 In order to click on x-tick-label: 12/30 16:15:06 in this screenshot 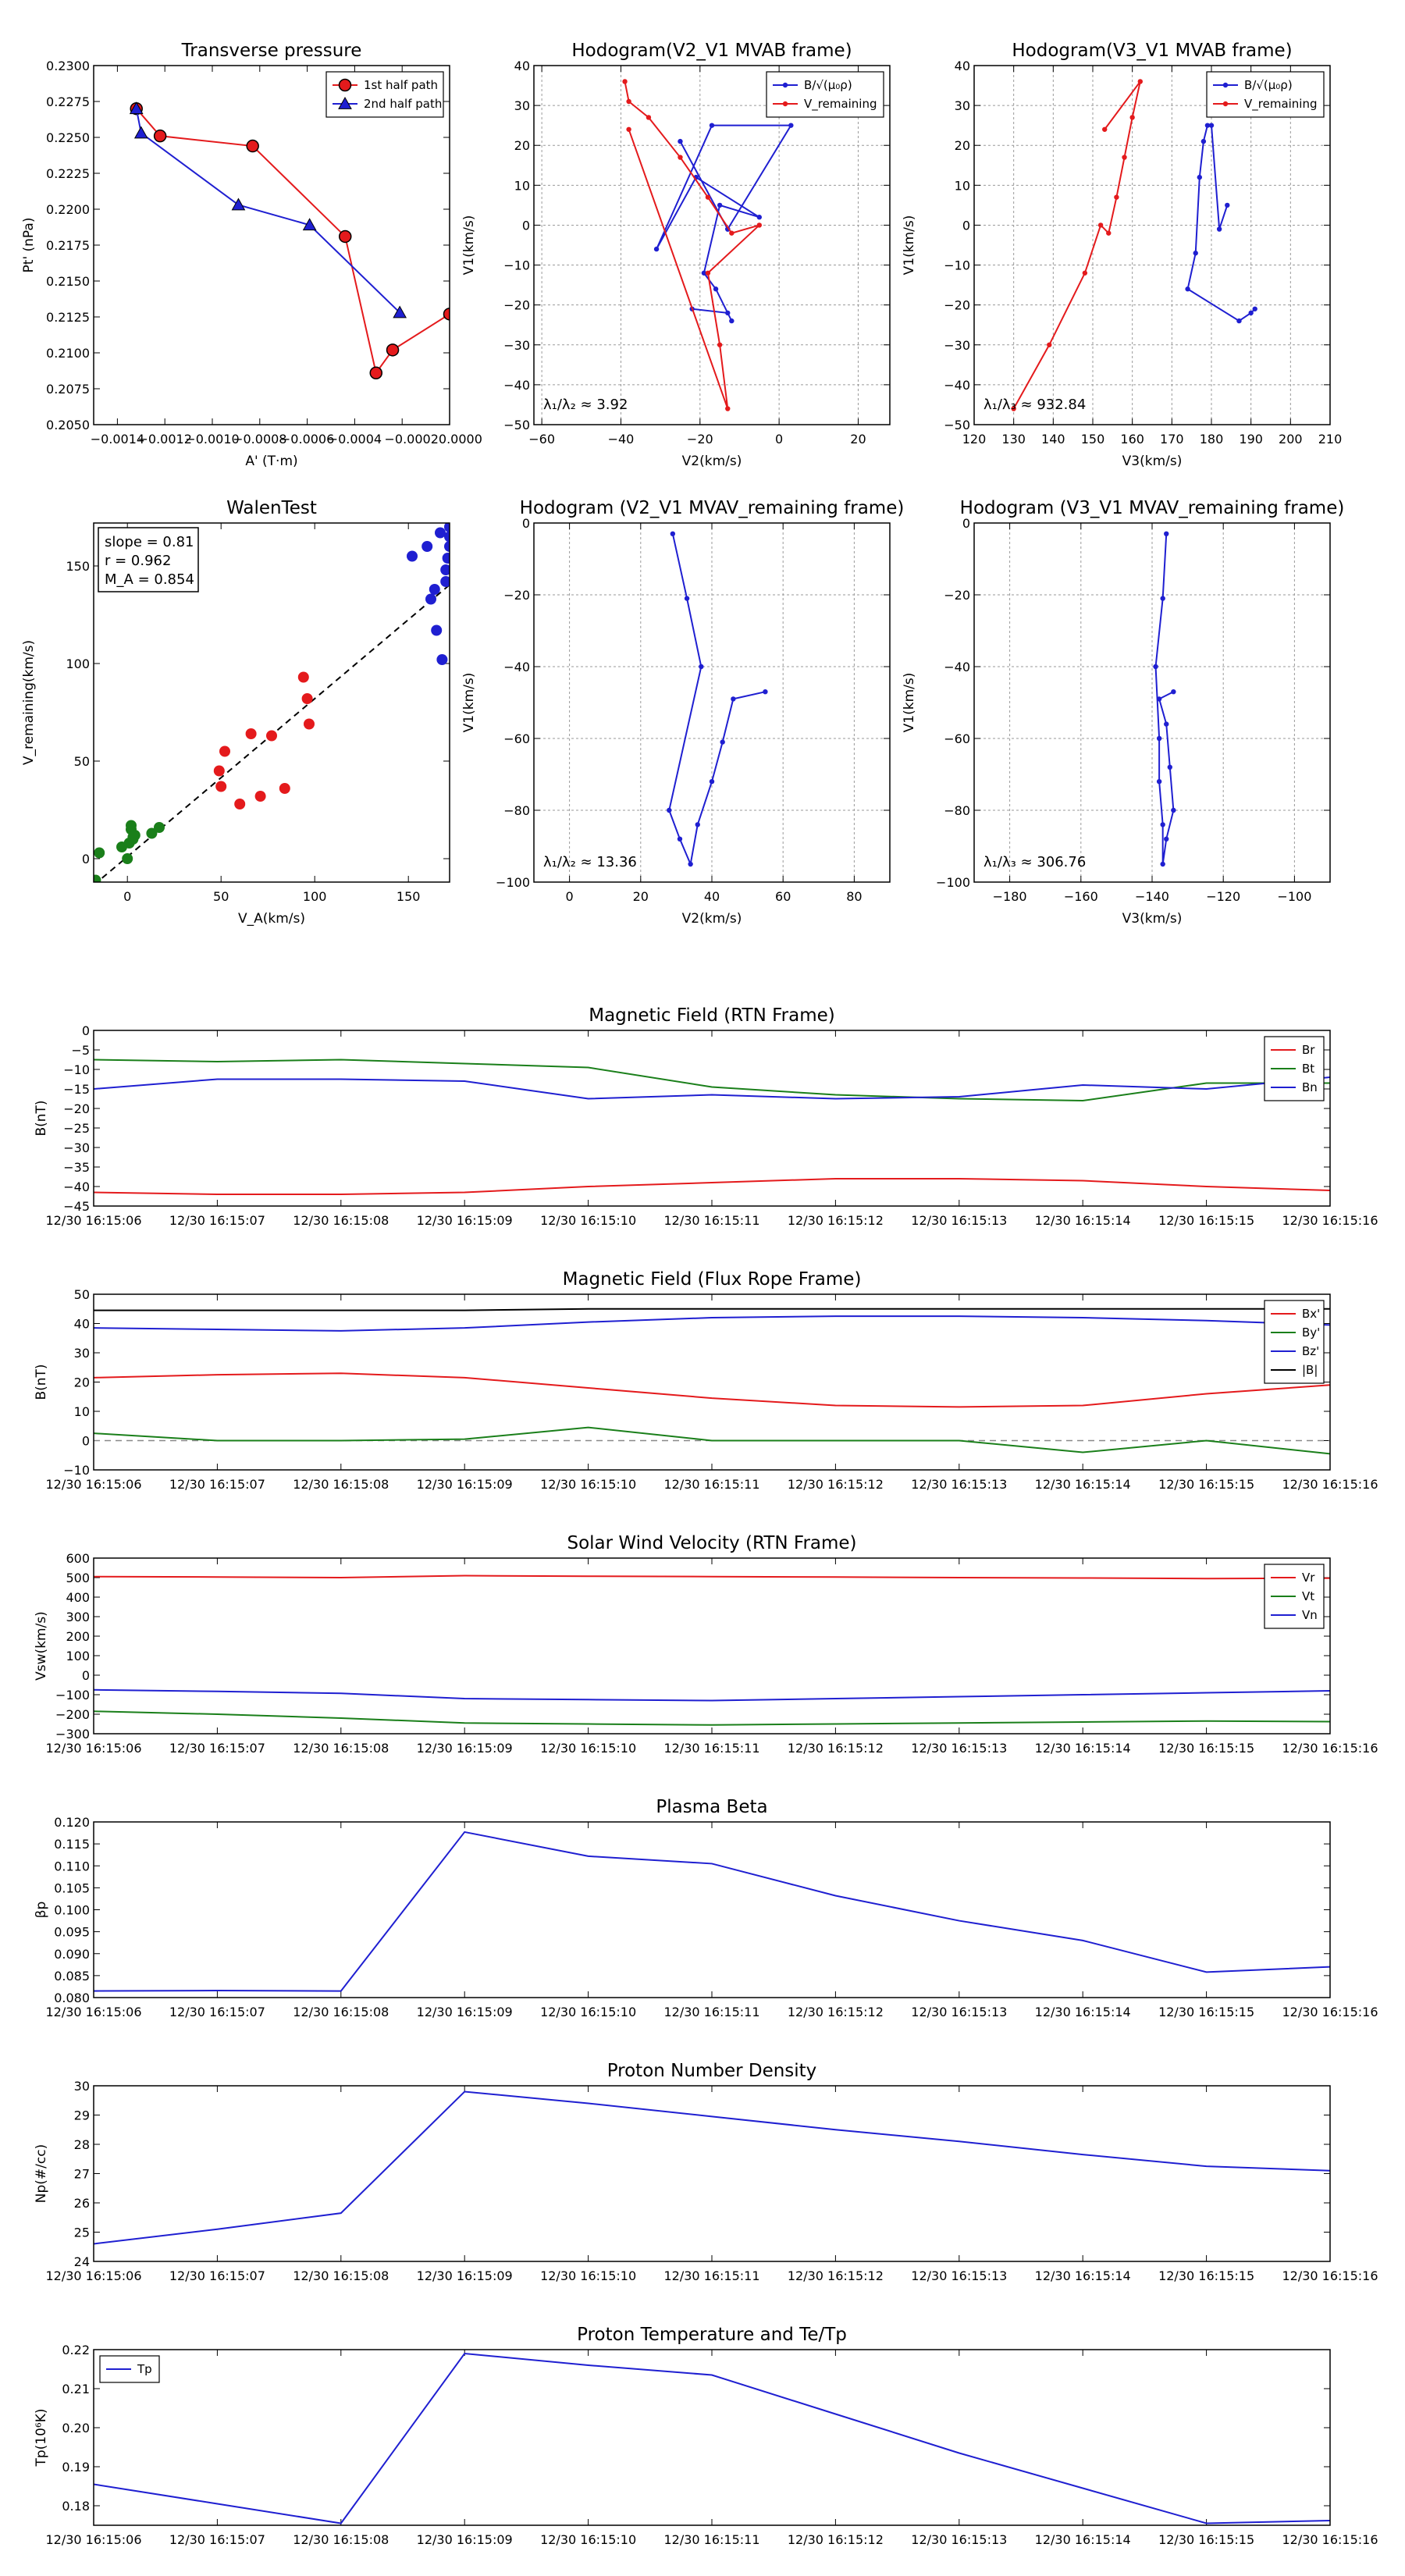, I will do `click(93, 2275)`.